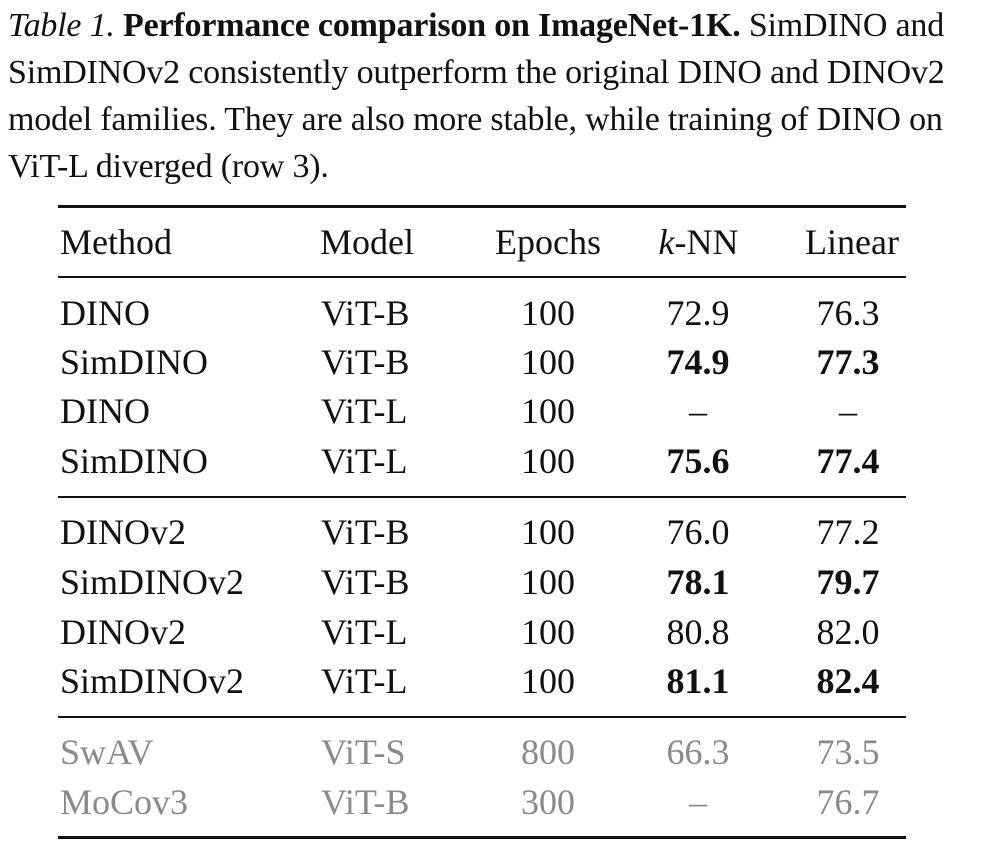 The width and height of the screenshot is (998, 852). What do you see at coordinates (848, 681) in the screenshot?
I see `cell-linear: 82.4` at bounding box center [848, 681].